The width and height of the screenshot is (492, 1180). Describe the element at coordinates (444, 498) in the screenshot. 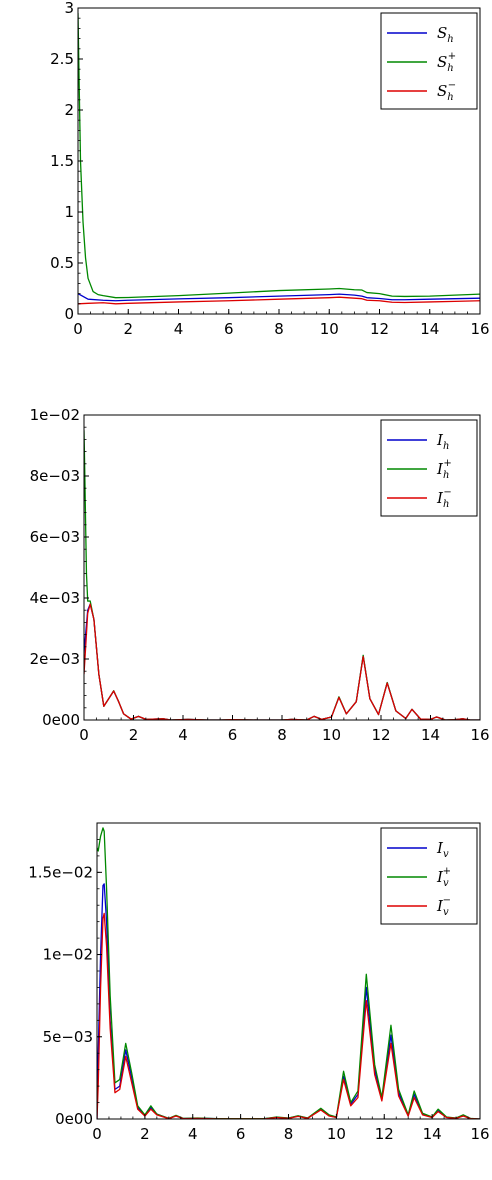

I see `legend-label: Ih−` at that location.